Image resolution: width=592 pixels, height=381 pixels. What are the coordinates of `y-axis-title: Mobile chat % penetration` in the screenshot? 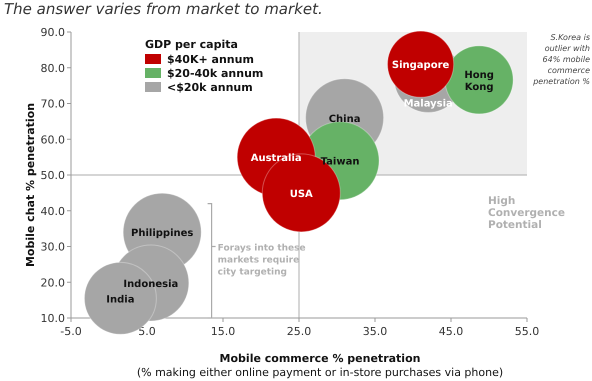 It's located at (30, 185).